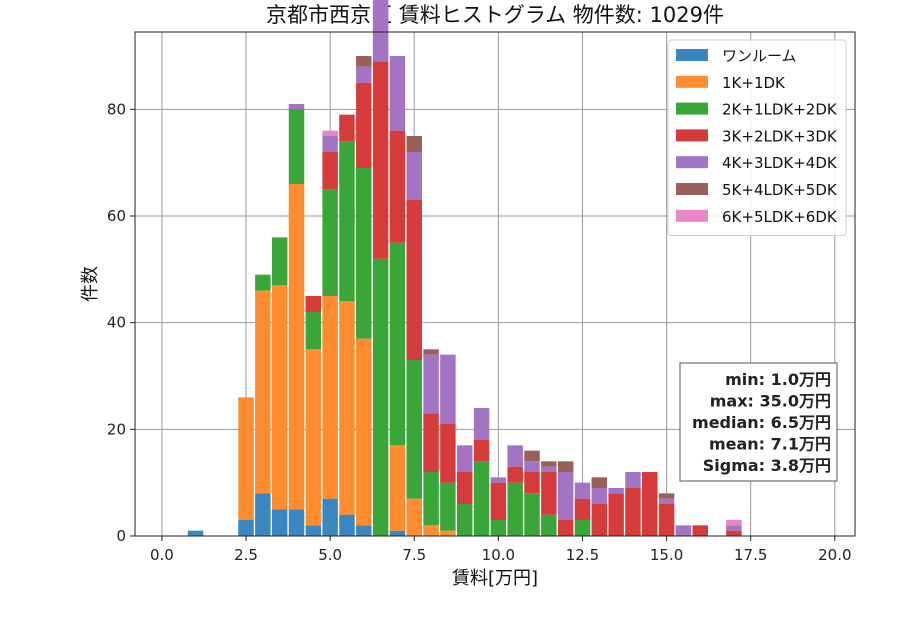 The width and height of the screenshot is (900, 630). I want to click on stats-line: Sigma: 3.8万円, so click(767, 465).